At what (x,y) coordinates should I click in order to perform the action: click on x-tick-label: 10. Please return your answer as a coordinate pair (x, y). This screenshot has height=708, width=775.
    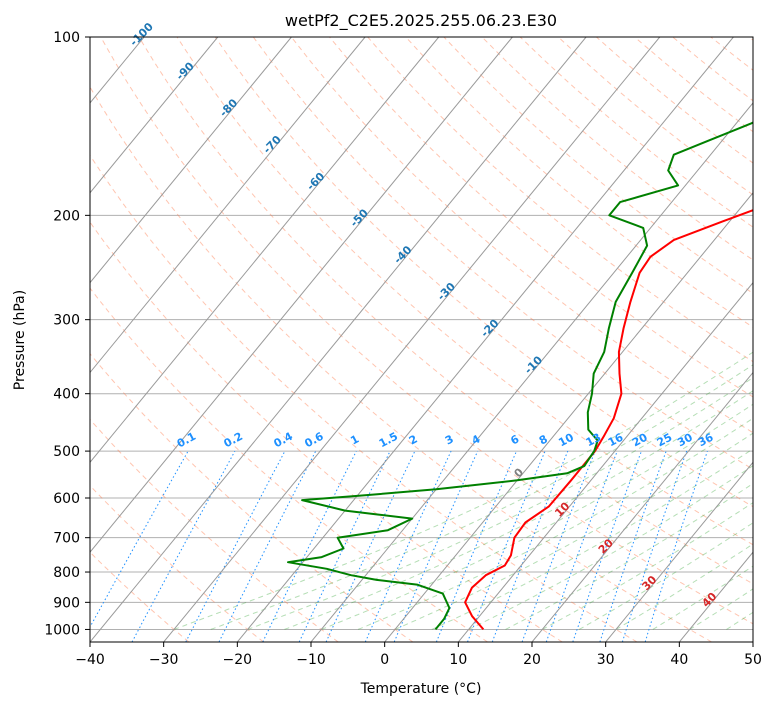
    Looking at the image, I should click on (458, 660).